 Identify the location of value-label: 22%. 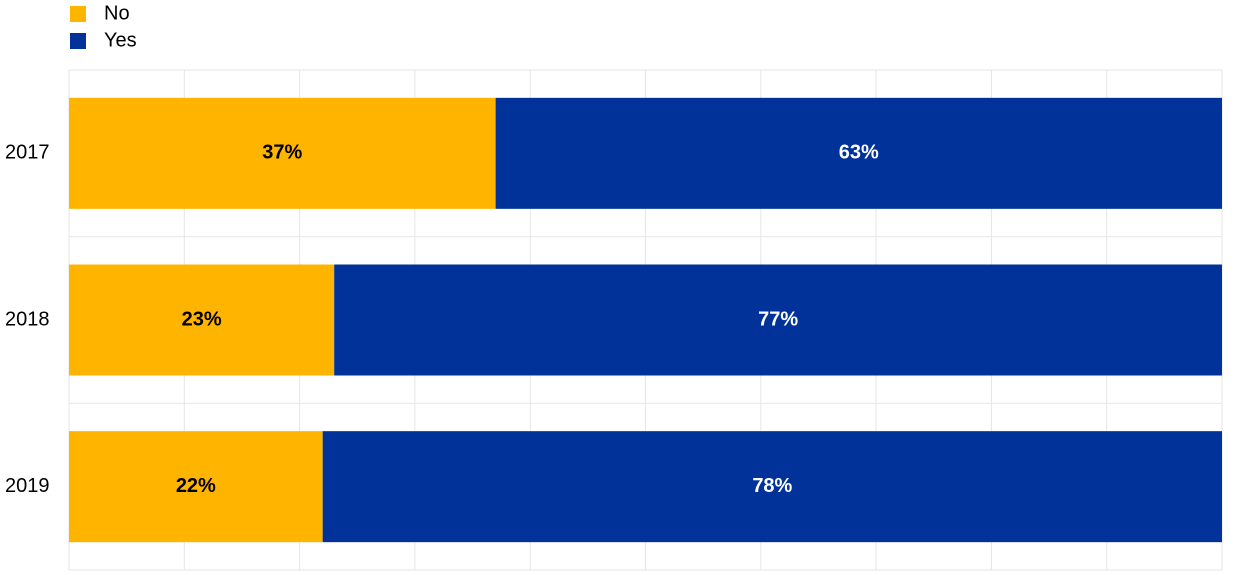
(196, 486).